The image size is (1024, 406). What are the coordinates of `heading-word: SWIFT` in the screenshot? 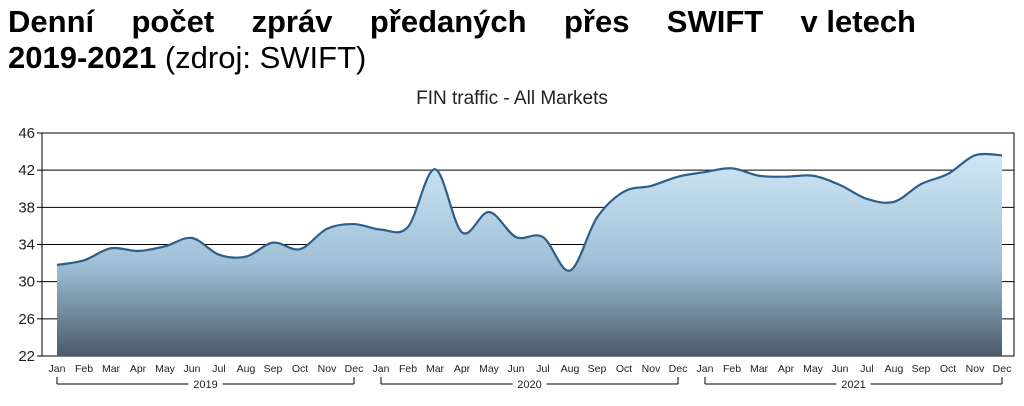 It's located at (715, 21).